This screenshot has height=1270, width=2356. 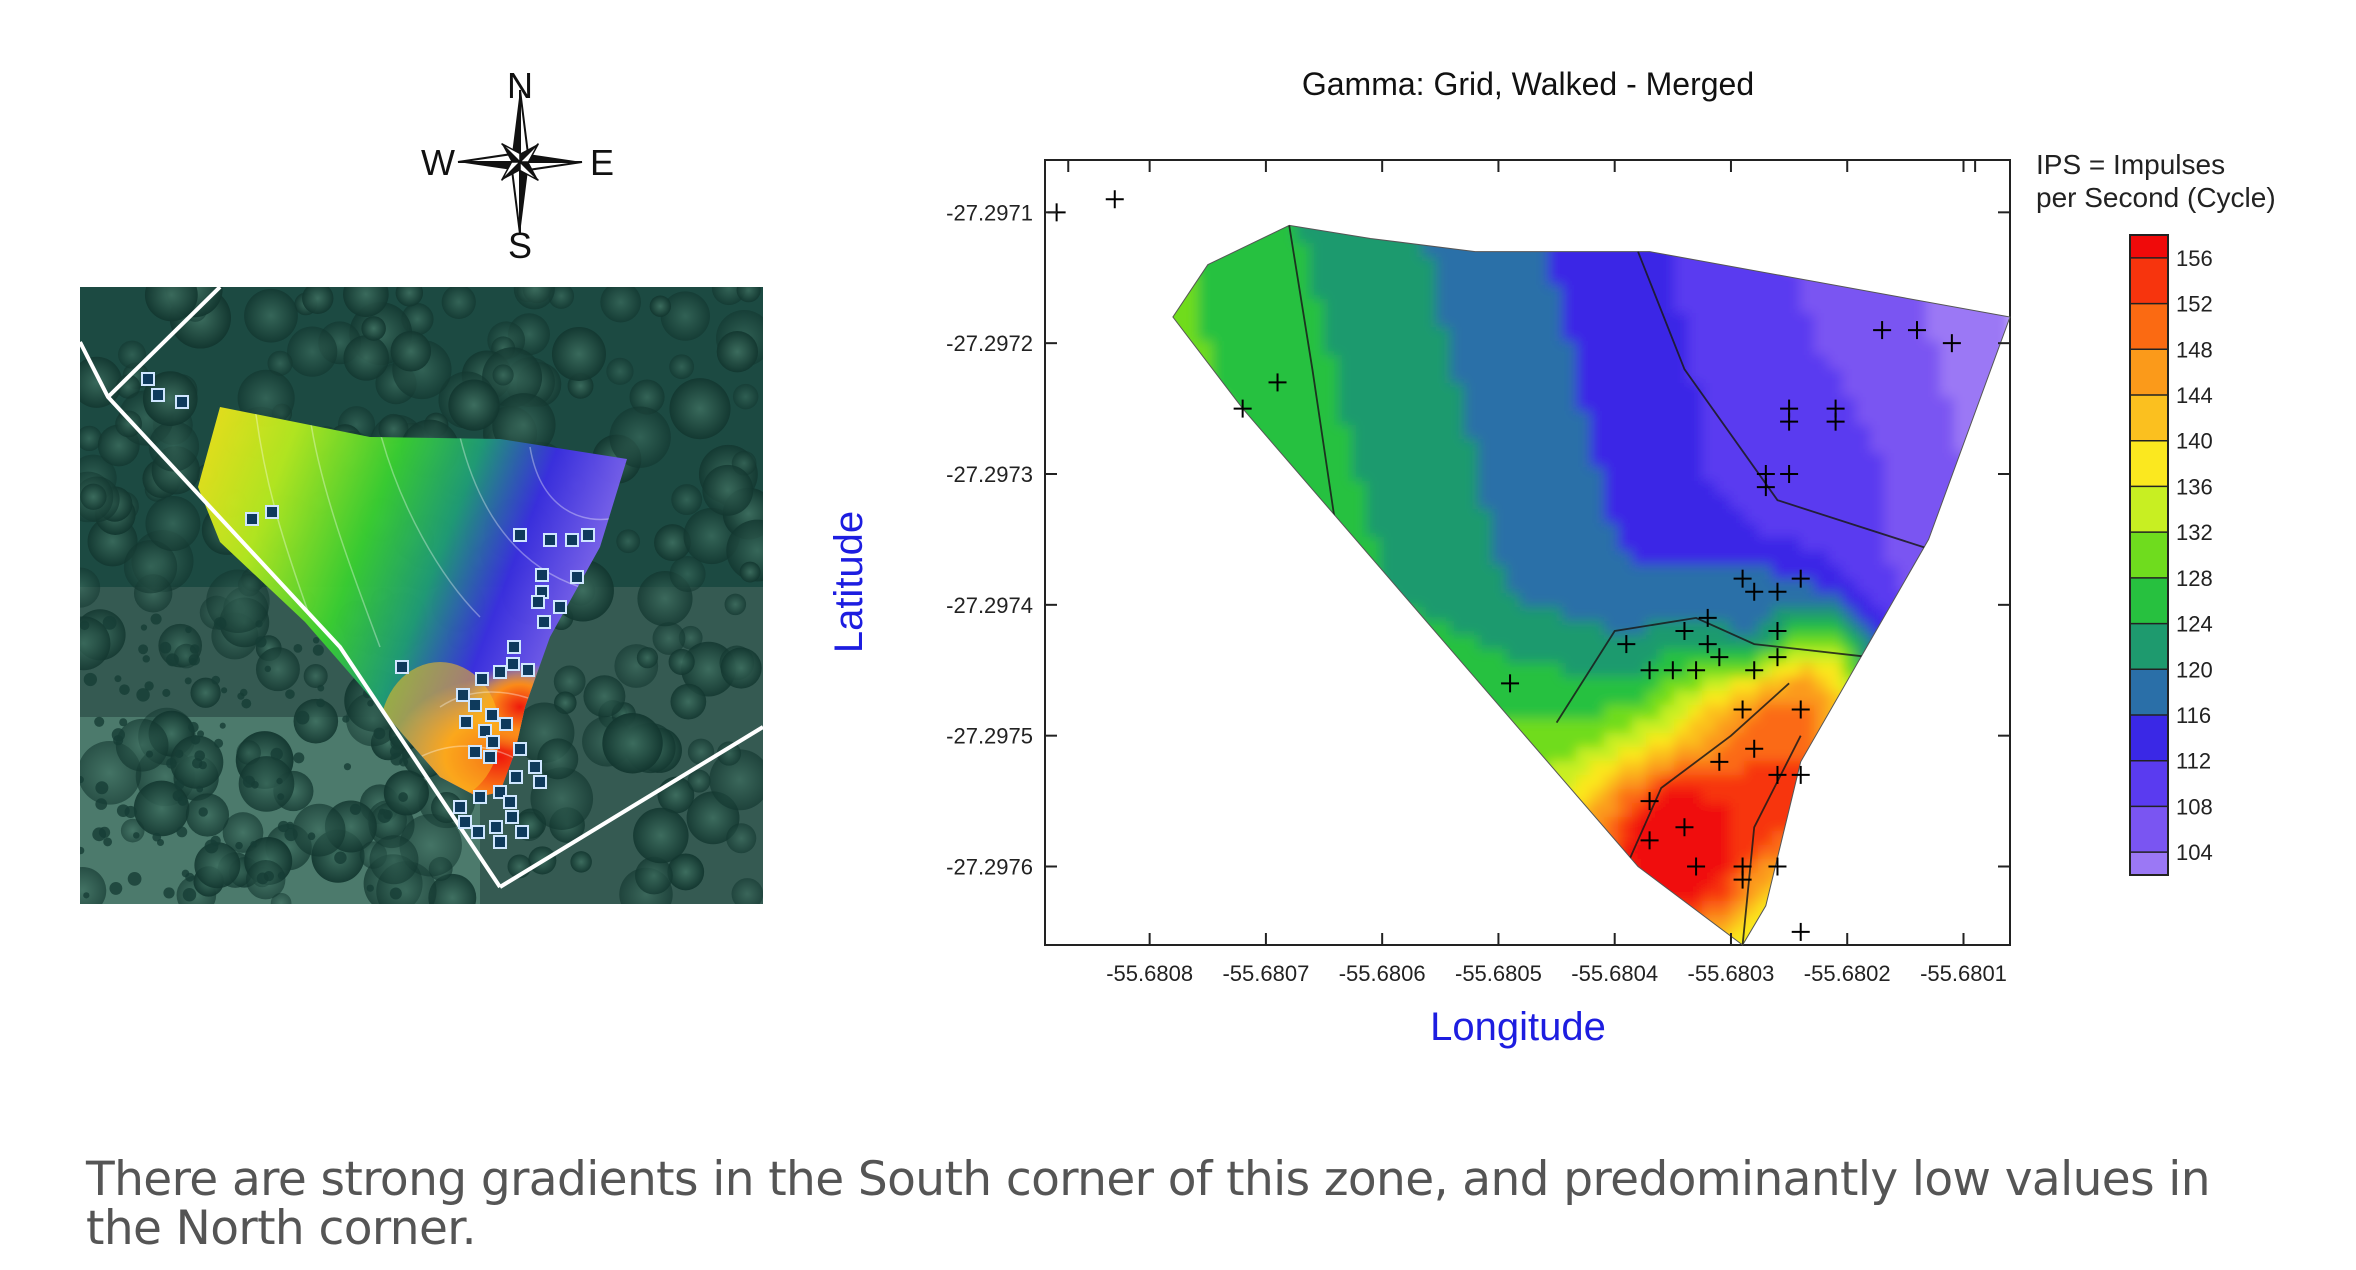 I want to click on x-axis-label: Longitude, so click(x=1518, y=1027).